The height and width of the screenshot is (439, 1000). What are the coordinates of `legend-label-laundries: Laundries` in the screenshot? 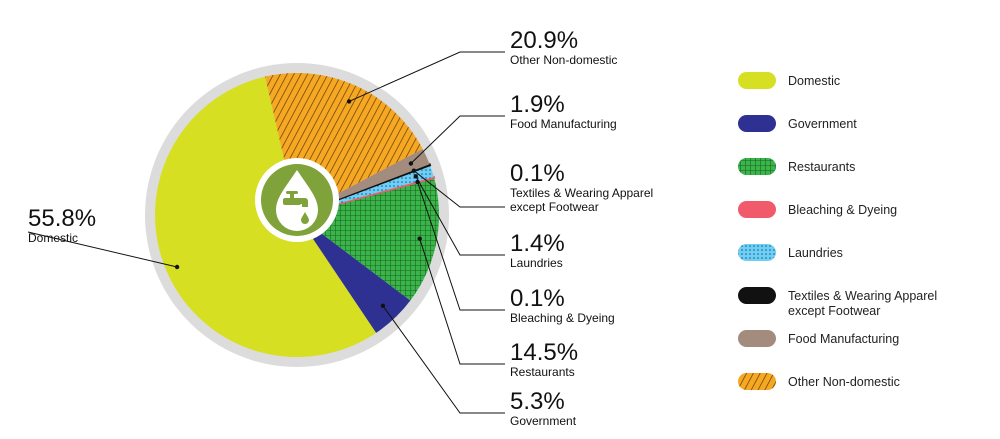 It's located at (815, 253).